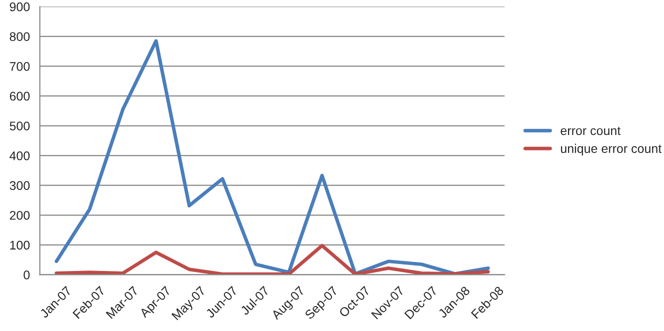  I want to click on y-tick-label: 800, so click(20, 37).